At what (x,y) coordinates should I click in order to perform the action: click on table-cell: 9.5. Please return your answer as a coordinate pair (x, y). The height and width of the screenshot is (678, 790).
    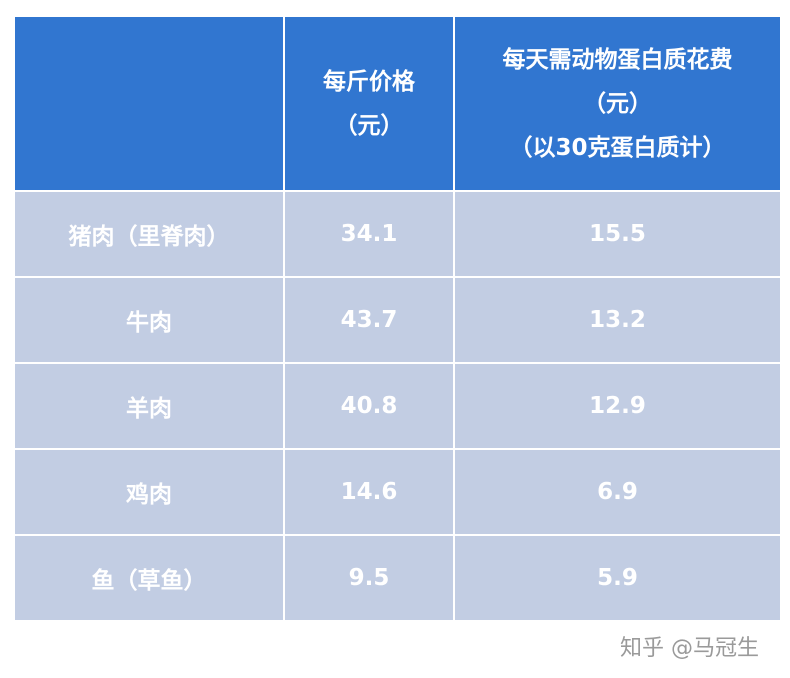
    Looking at the image, I should click on (369, 578).